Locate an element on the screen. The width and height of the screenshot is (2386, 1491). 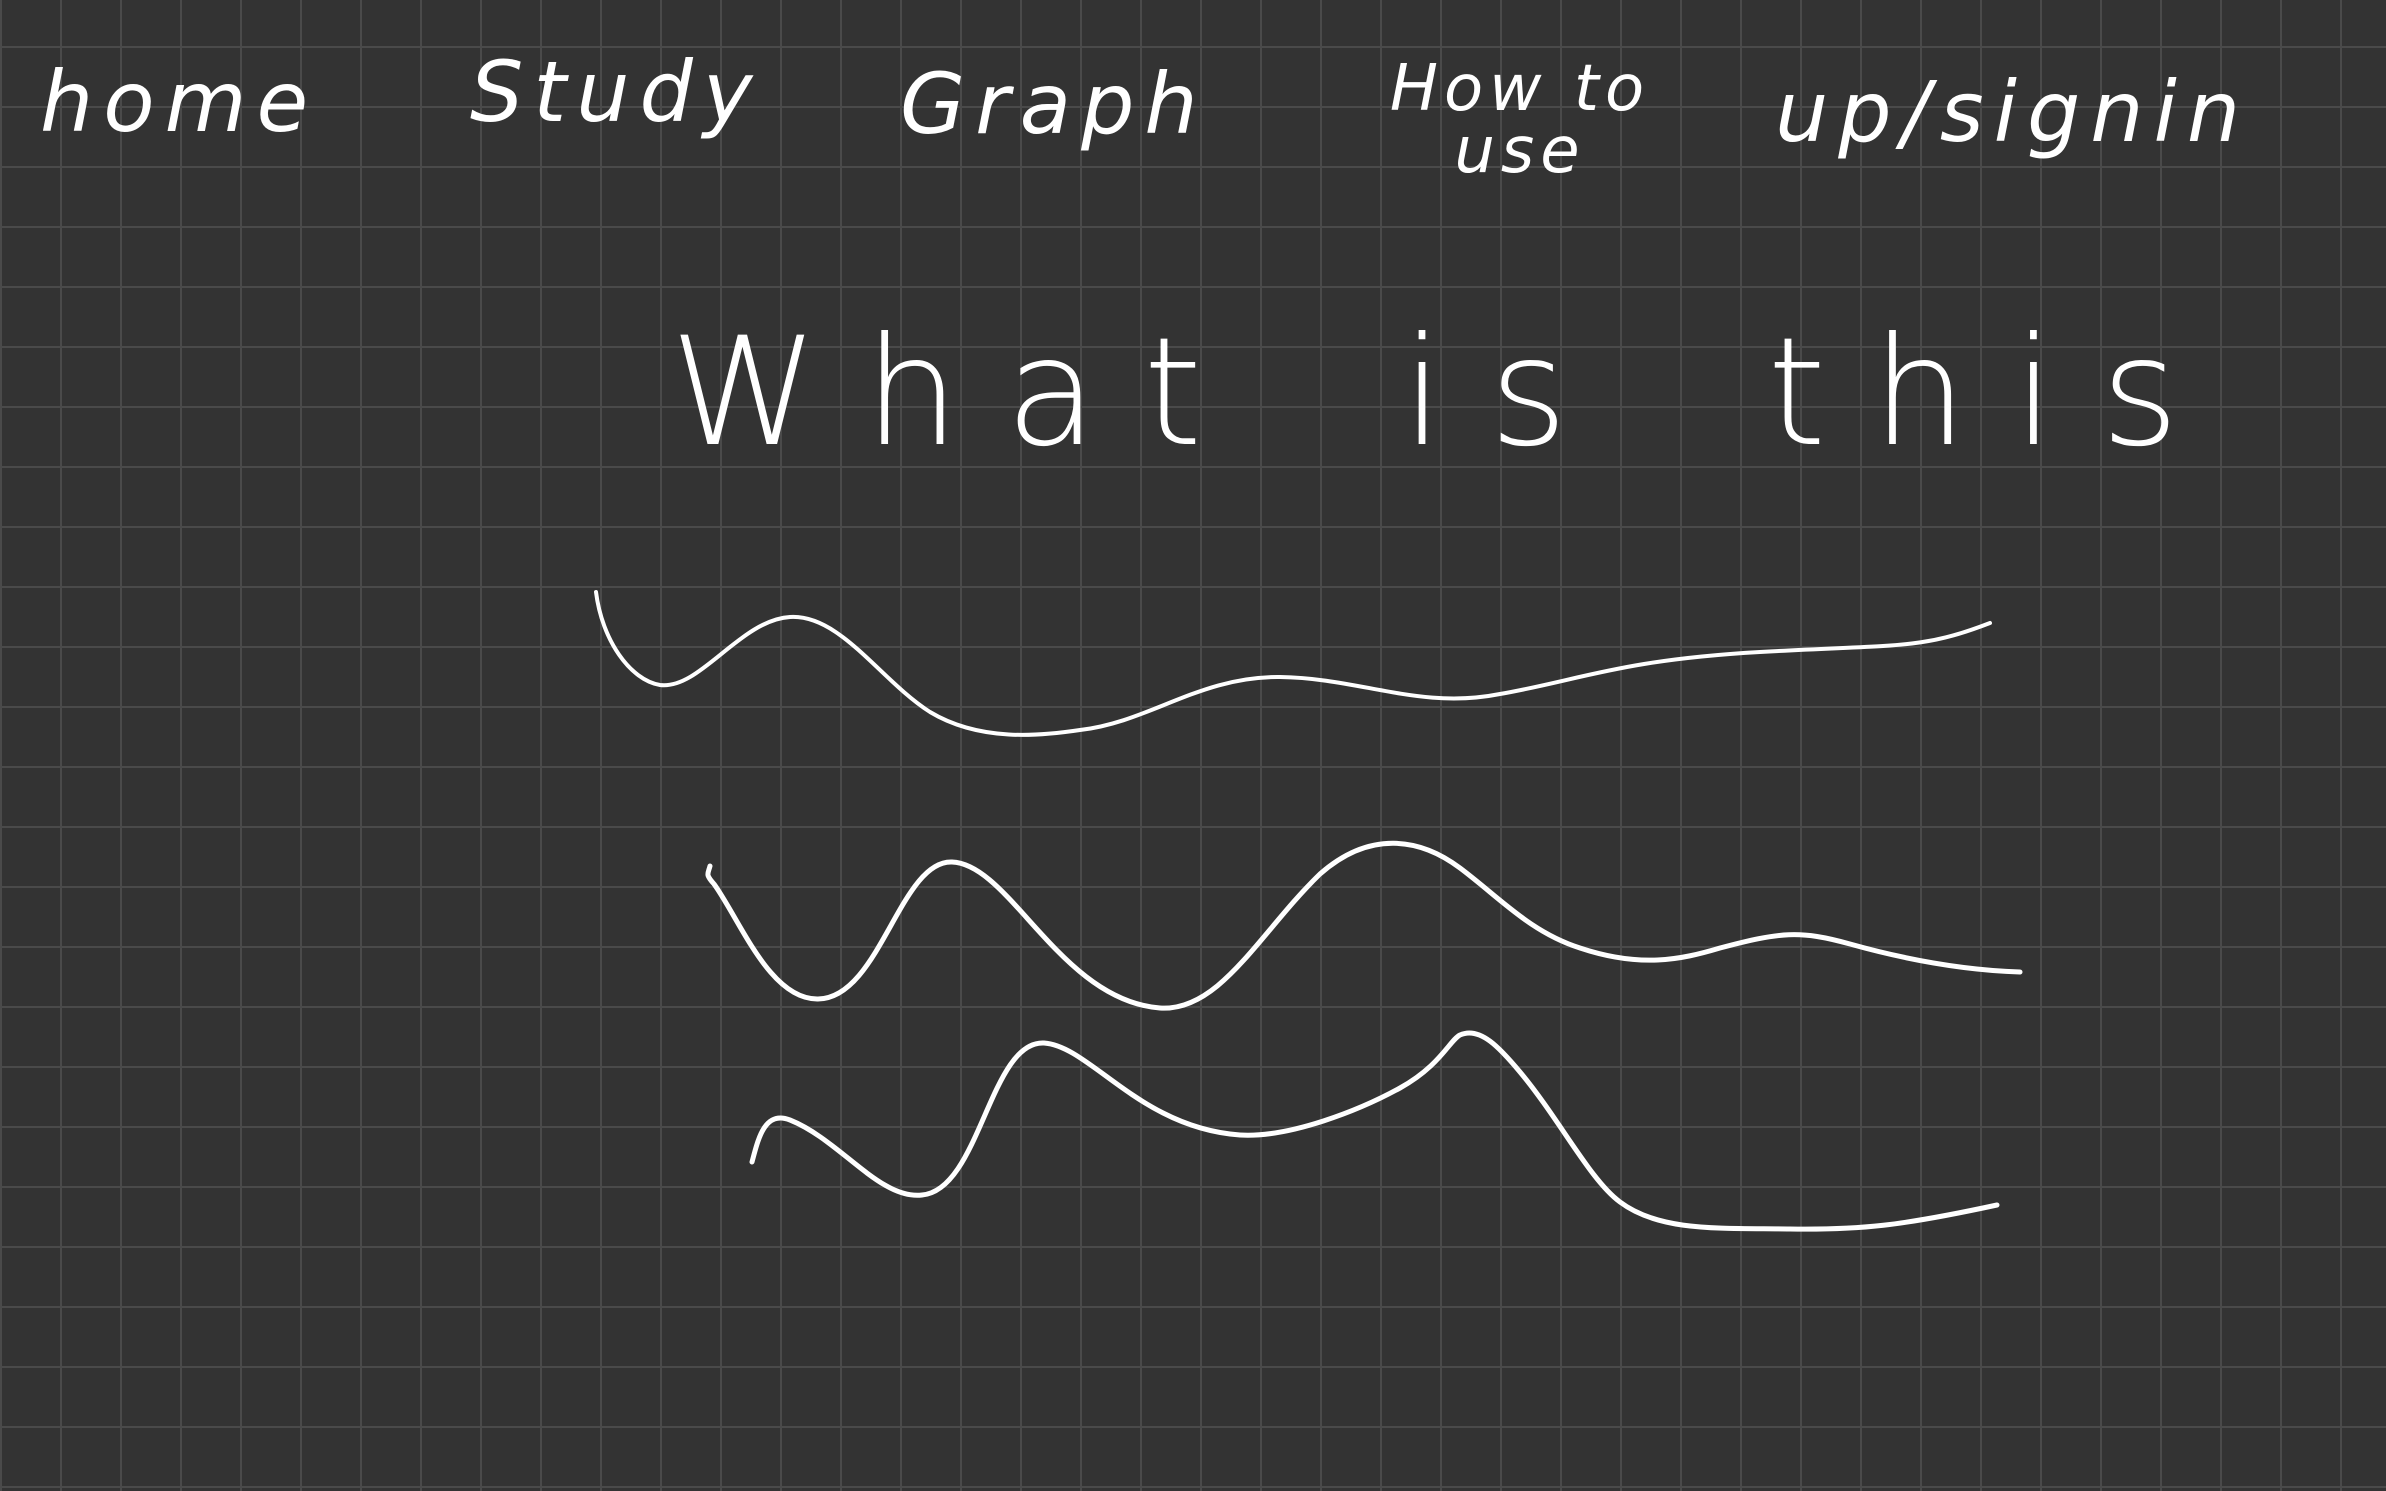
page-headline: What is this is located at coordinates (1448, 393).